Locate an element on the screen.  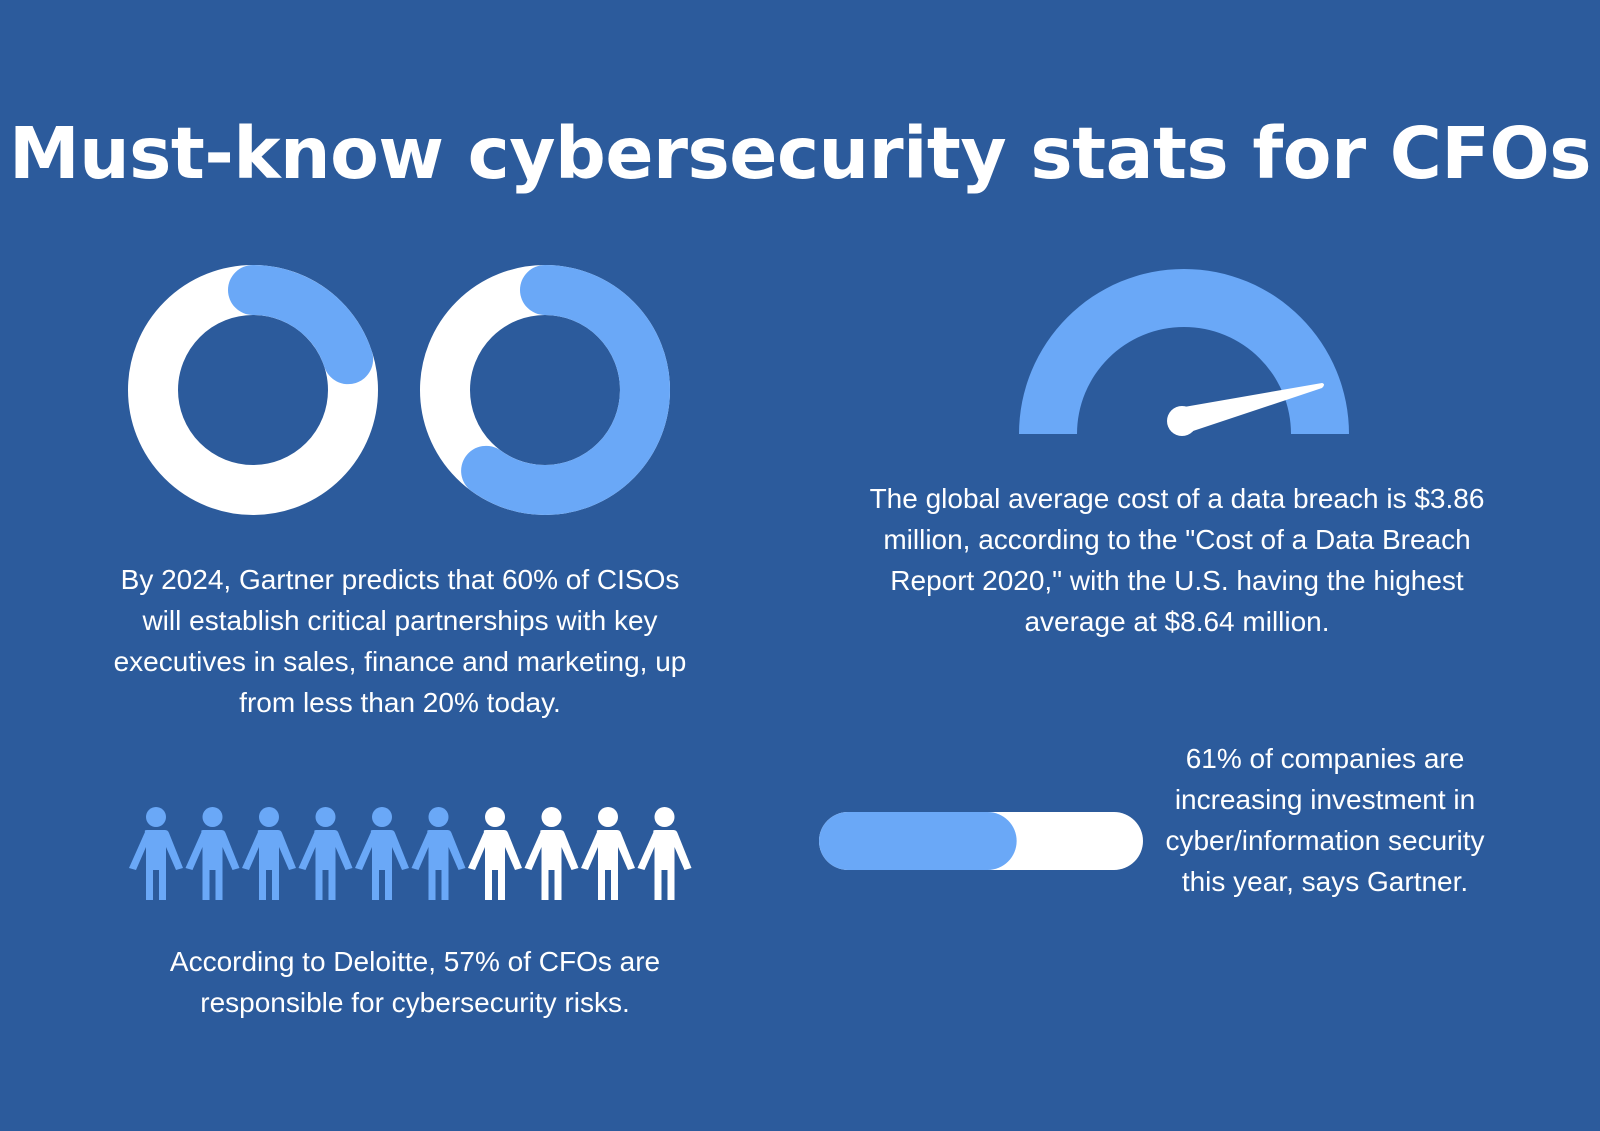
gauge-hub is located at coordinates (1182, 421).